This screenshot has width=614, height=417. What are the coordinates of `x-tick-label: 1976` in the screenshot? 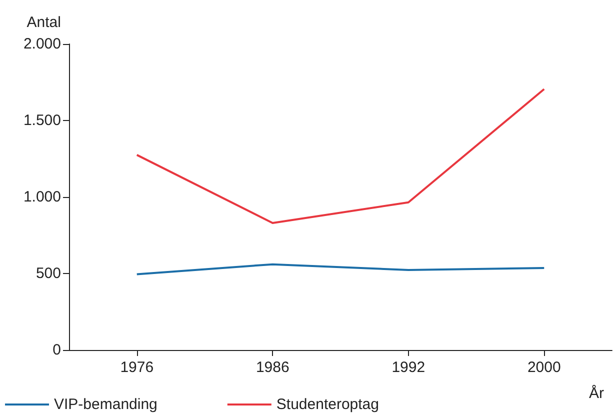 It's located at (137, 367).